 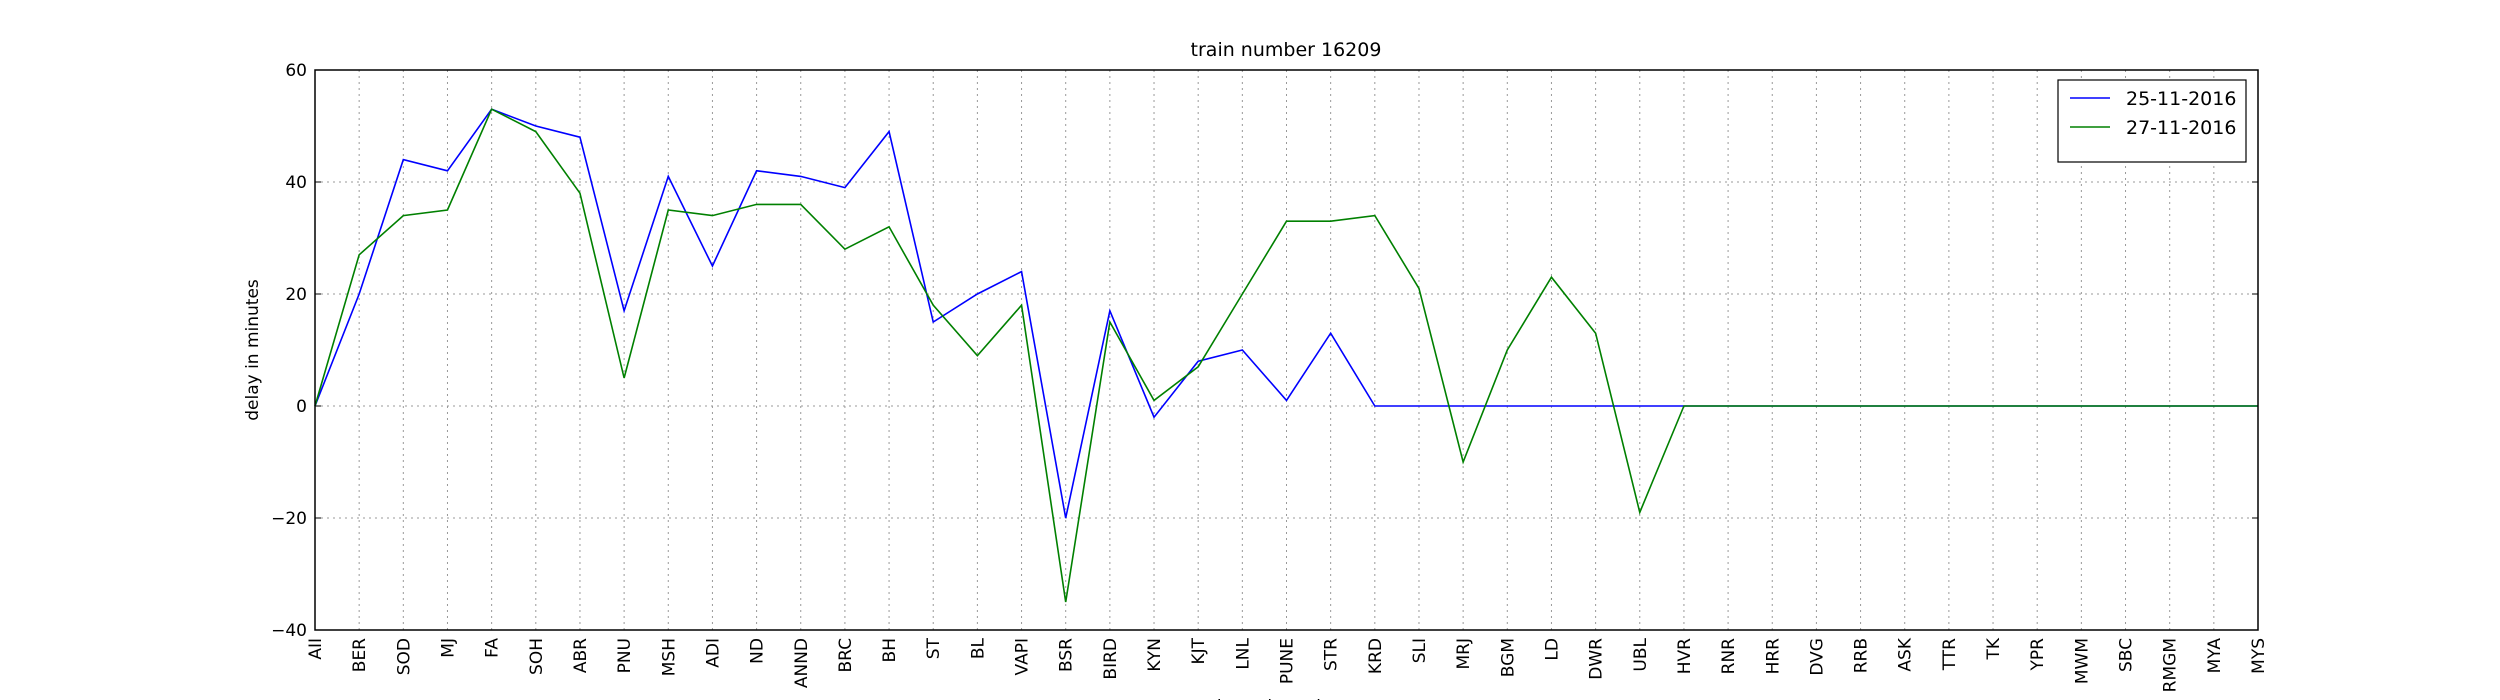 I want to click on x-tick-label: MSH, so click(x=669, y=657).